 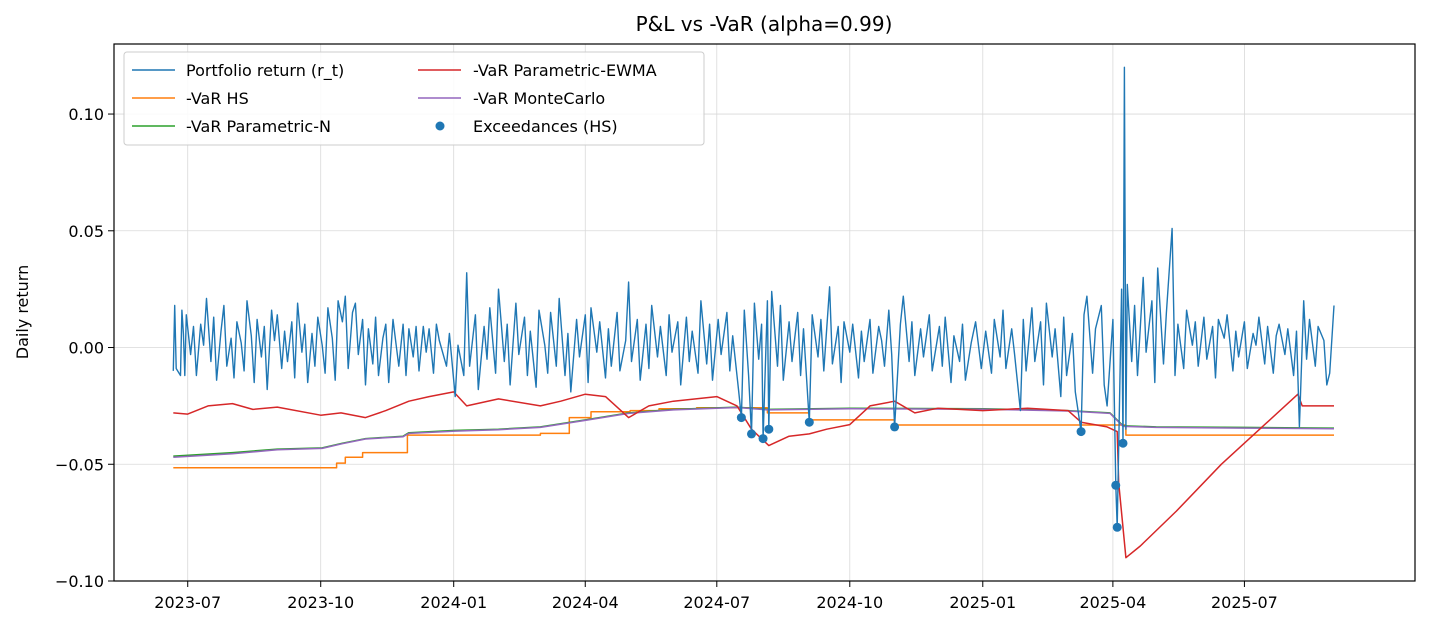 I want to click on y-tick-label: −0.05, so click(x=79, y=464).